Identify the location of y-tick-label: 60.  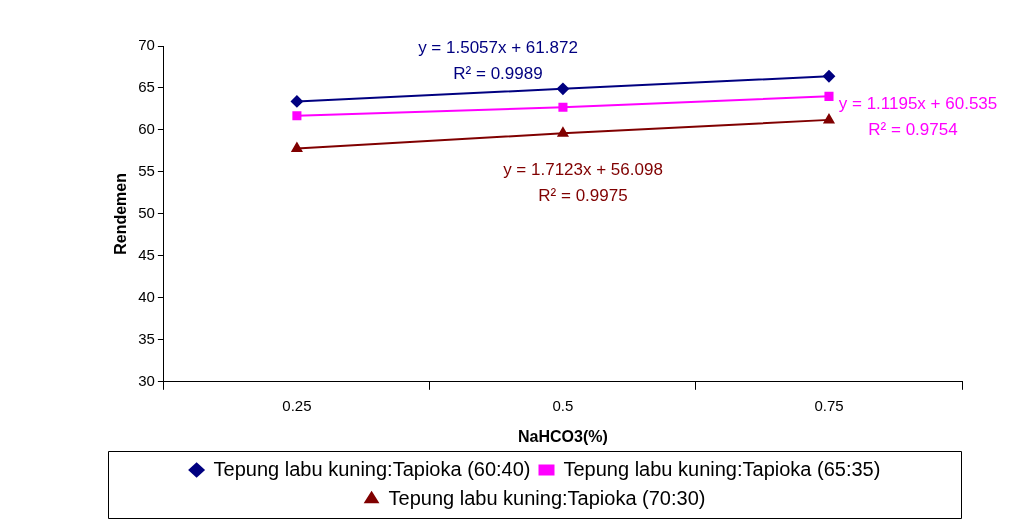
(146, 129).